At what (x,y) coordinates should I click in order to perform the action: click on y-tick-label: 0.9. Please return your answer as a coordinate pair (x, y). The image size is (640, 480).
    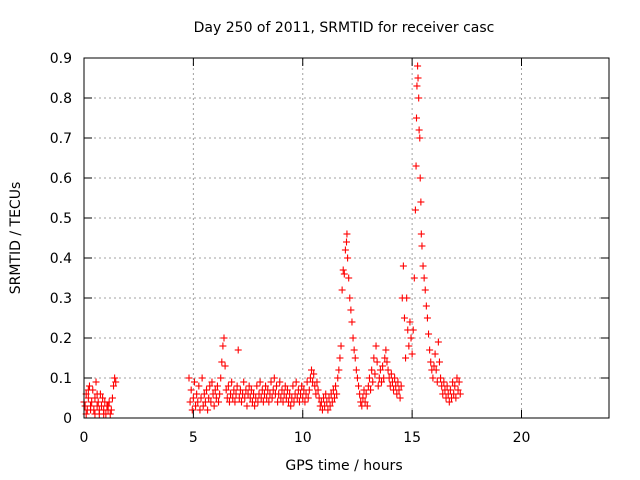
    Looking at the image, I should click on (61, 59).